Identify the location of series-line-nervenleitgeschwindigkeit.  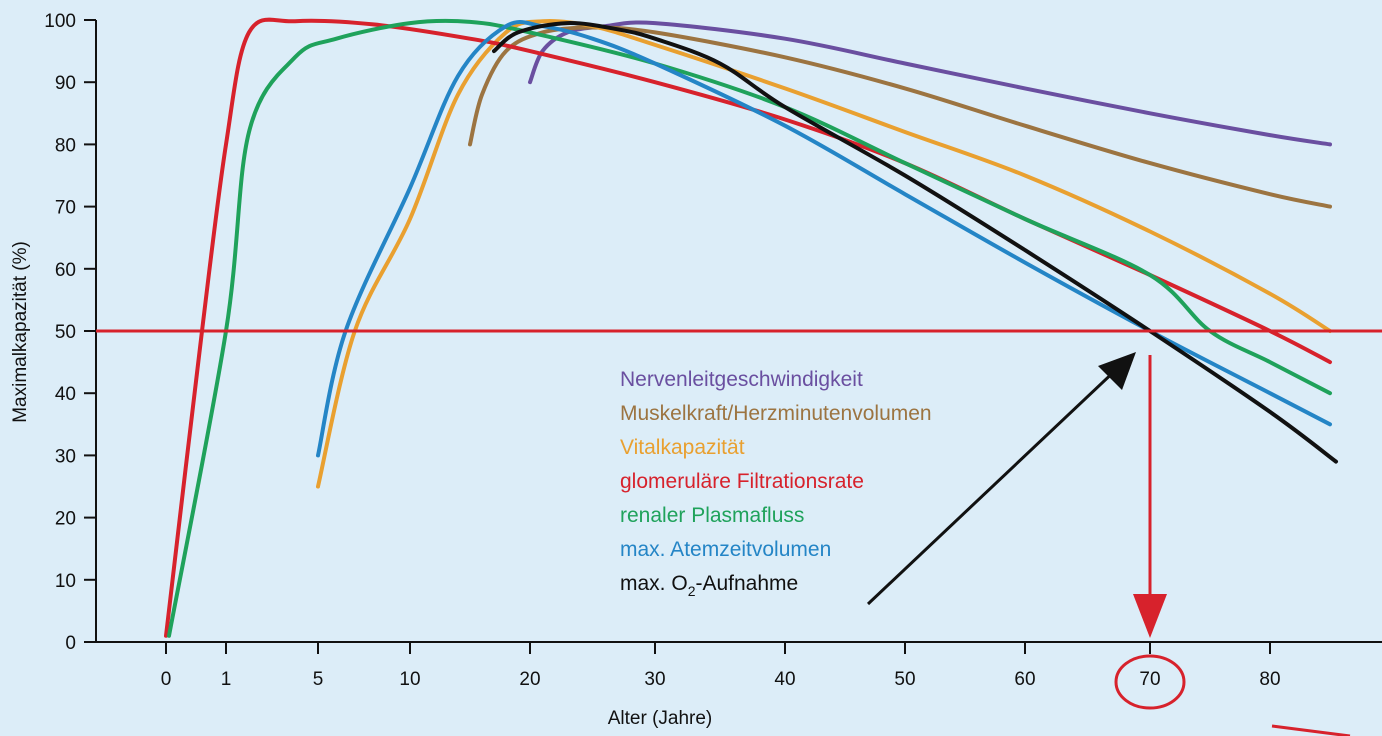
(930, 83).